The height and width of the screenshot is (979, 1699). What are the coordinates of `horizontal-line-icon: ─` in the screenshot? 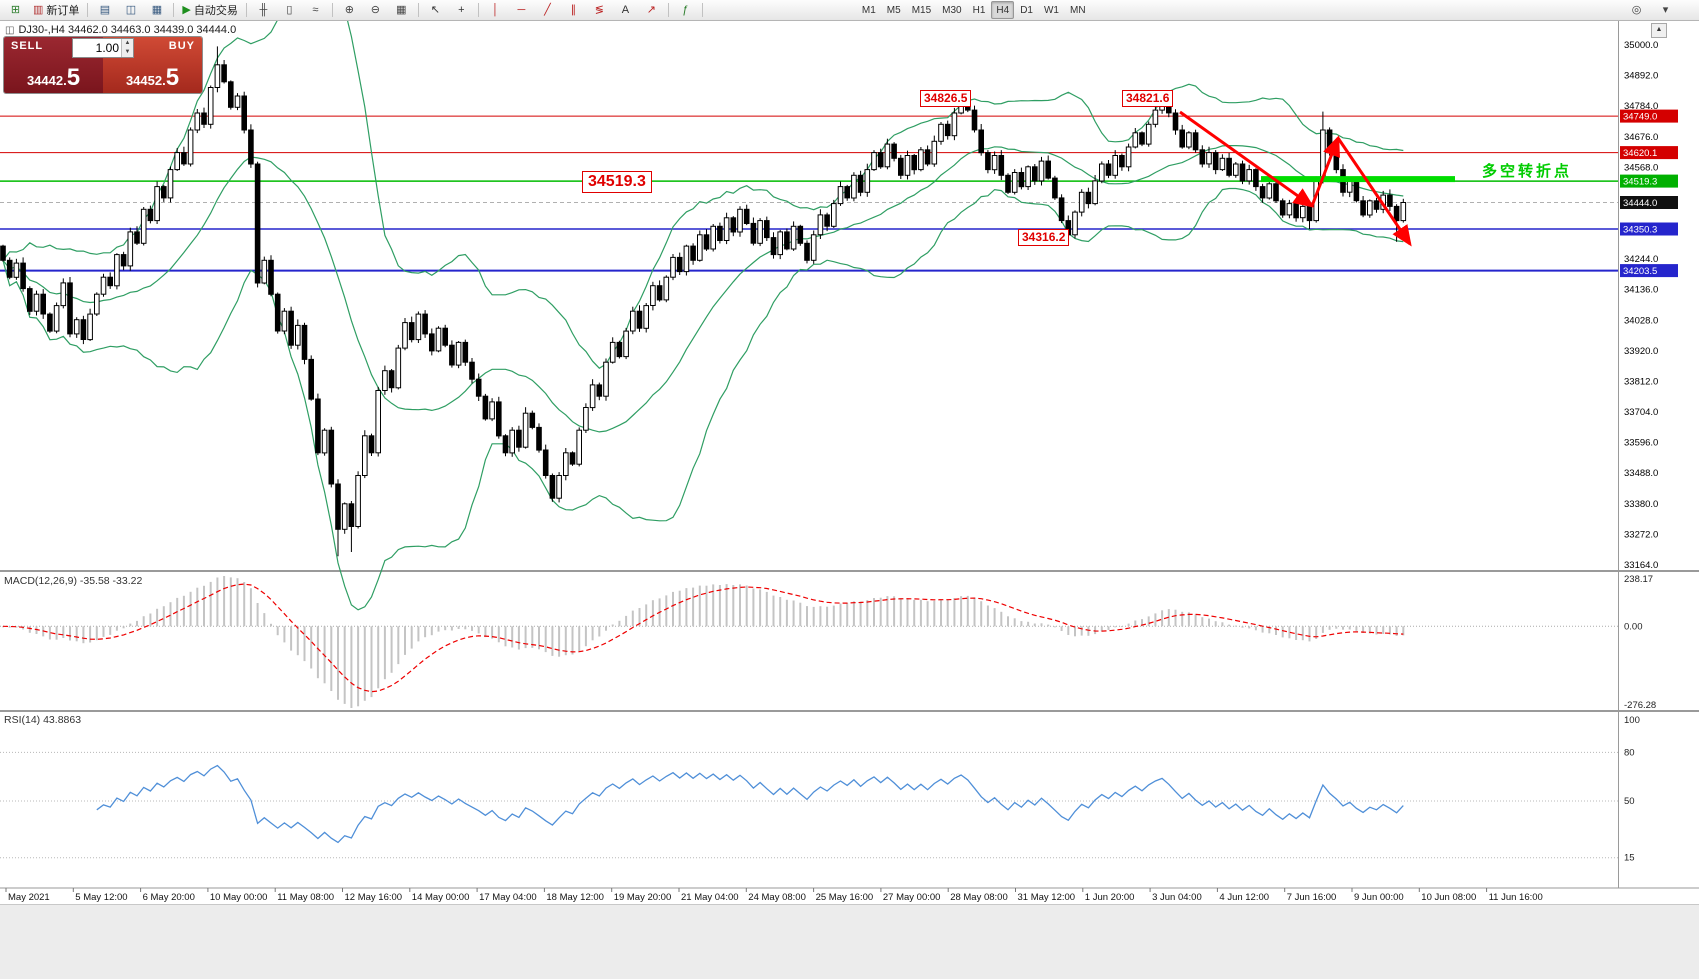 It's located at (521, 9).